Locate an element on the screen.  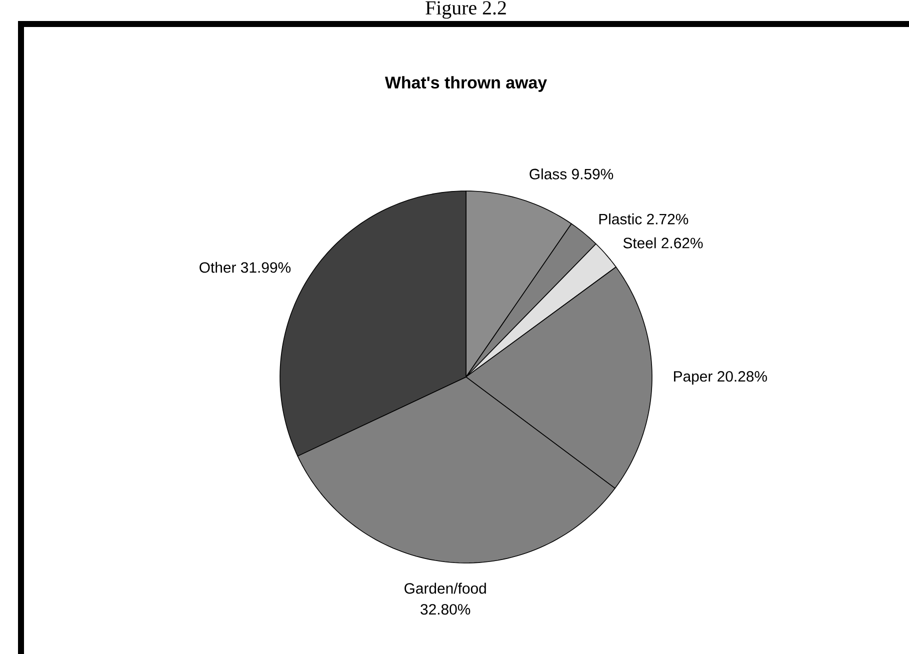
data-label: 31.99% is located at coordinates (265, 267).